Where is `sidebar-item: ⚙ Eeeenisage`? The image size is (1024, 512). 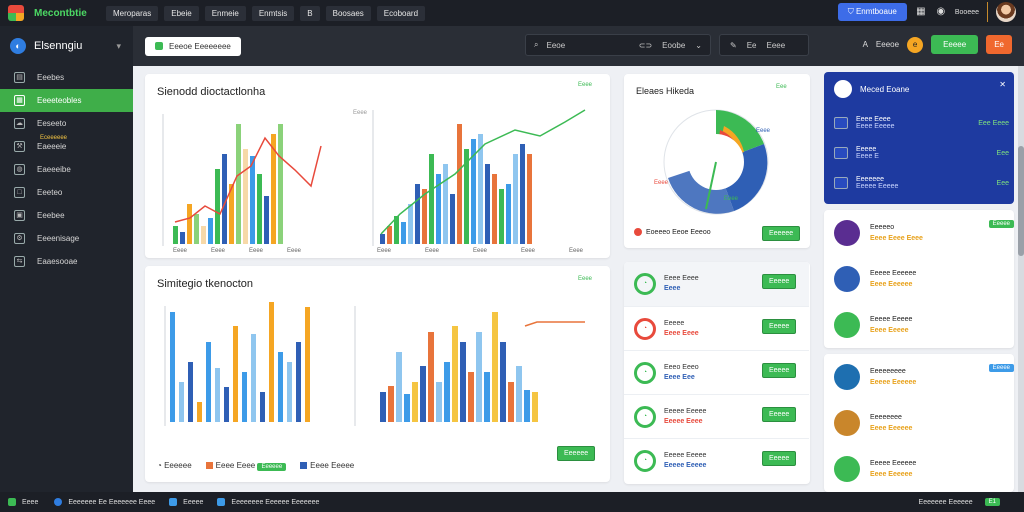 sidebar-item: ⚙ Eeeenisage is located at coordinates (66, 238).